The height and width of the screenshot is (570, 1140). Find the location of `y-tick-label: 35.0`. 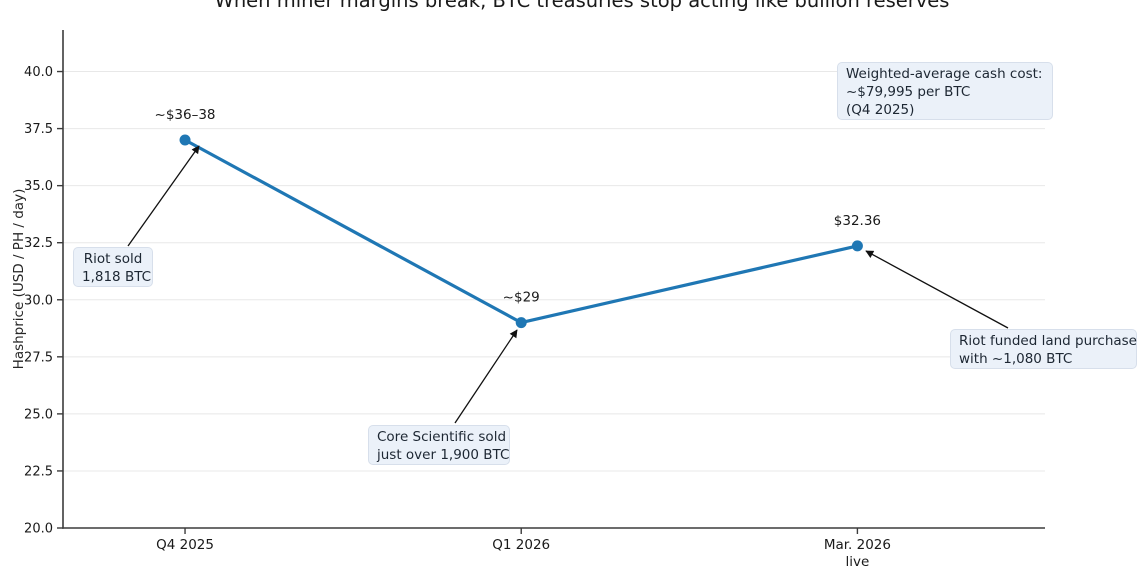

y-tick-label: 35.0 is located at coordinates (38, 186).